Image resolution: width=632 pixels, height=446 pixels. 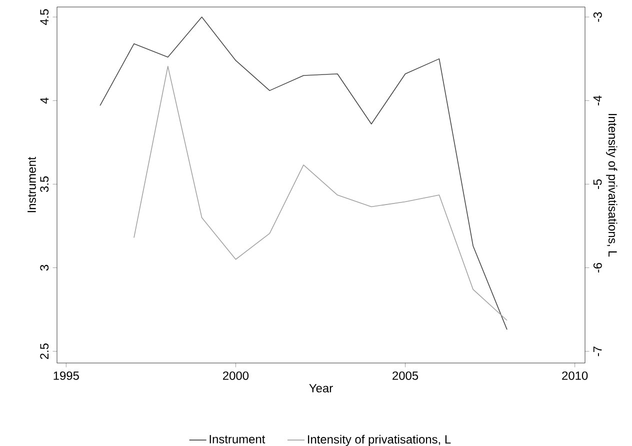 What do you see at coordinates (597, 184) in the screenshot?
I see `y2-tick-label: -5` at bounding box center [597, 184].